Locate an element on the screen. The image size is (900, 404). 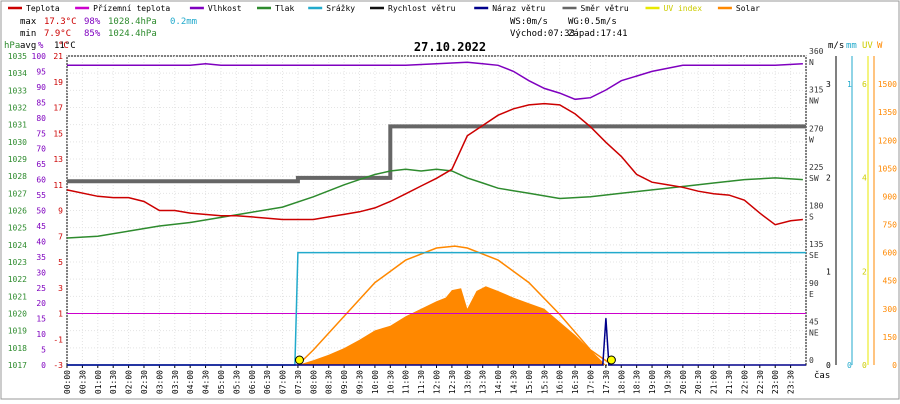
percent-tick-label: 70 is located at coordinates (41, 149).